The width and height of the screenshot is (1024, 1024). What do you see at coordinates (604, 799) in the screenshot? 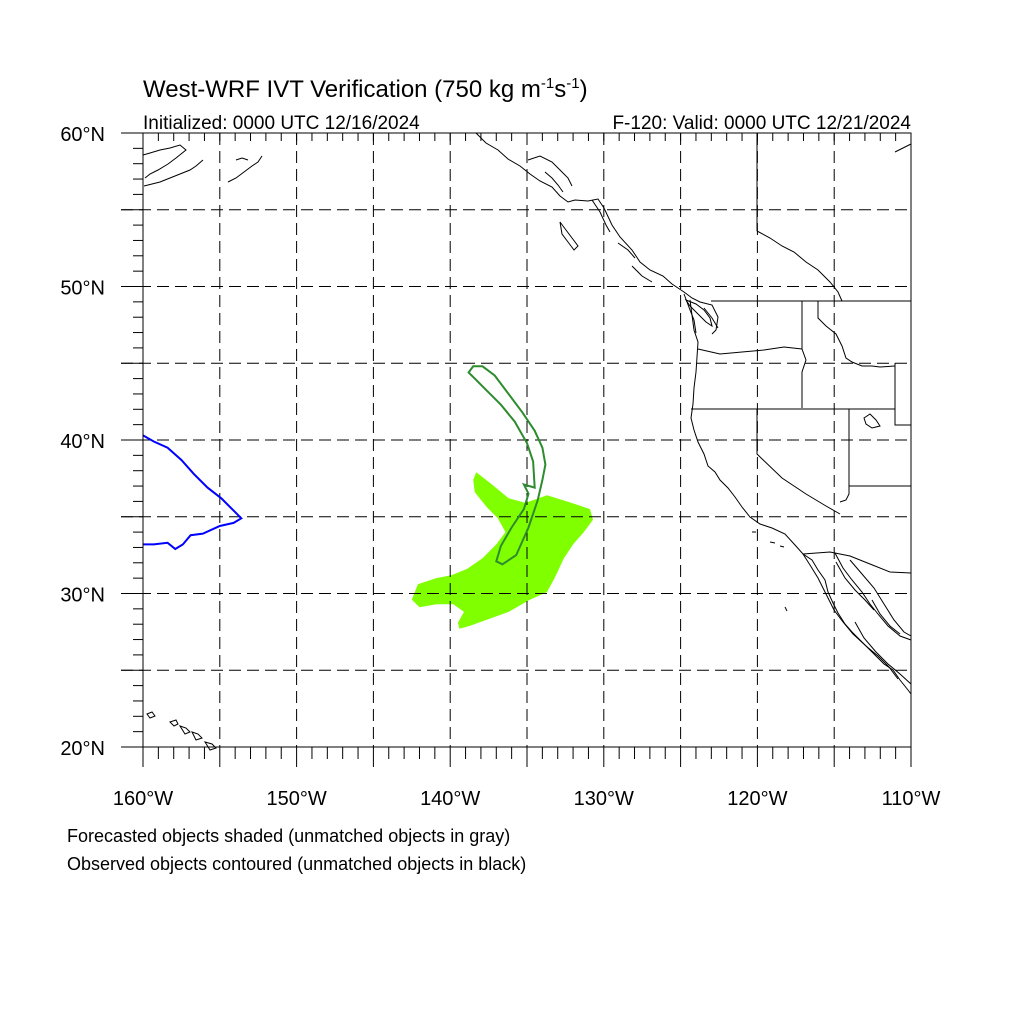
I see `lon-label: 130°W` at bounding box center [604, 799].